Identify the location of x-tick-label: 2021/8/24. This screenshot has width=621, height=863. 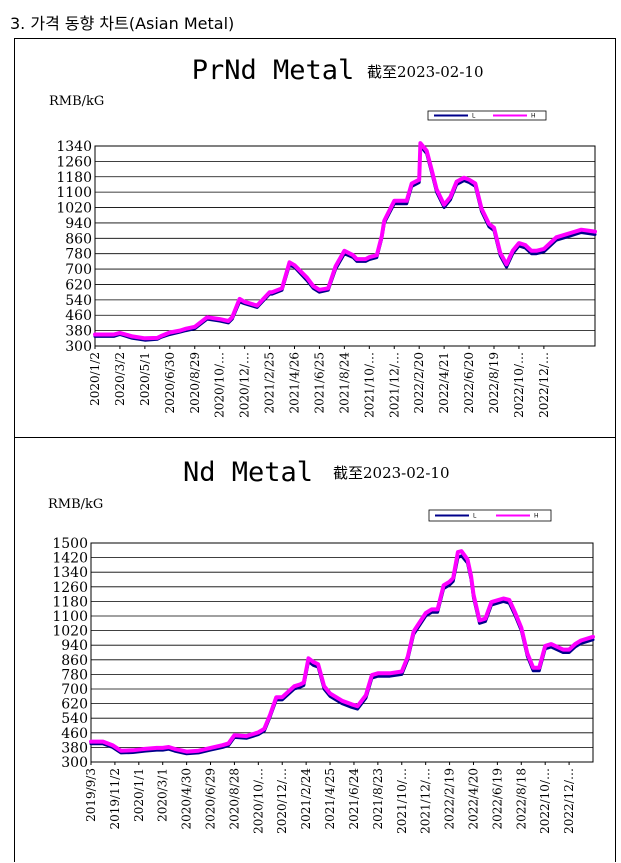
(344, 383).